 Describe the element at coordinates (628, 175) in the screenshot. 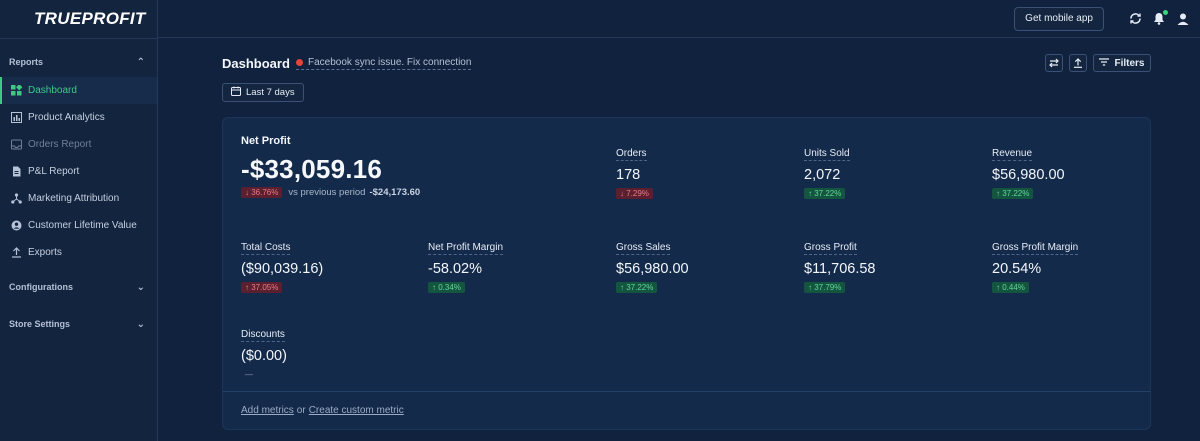

I see `metric-value: 178` at that location.